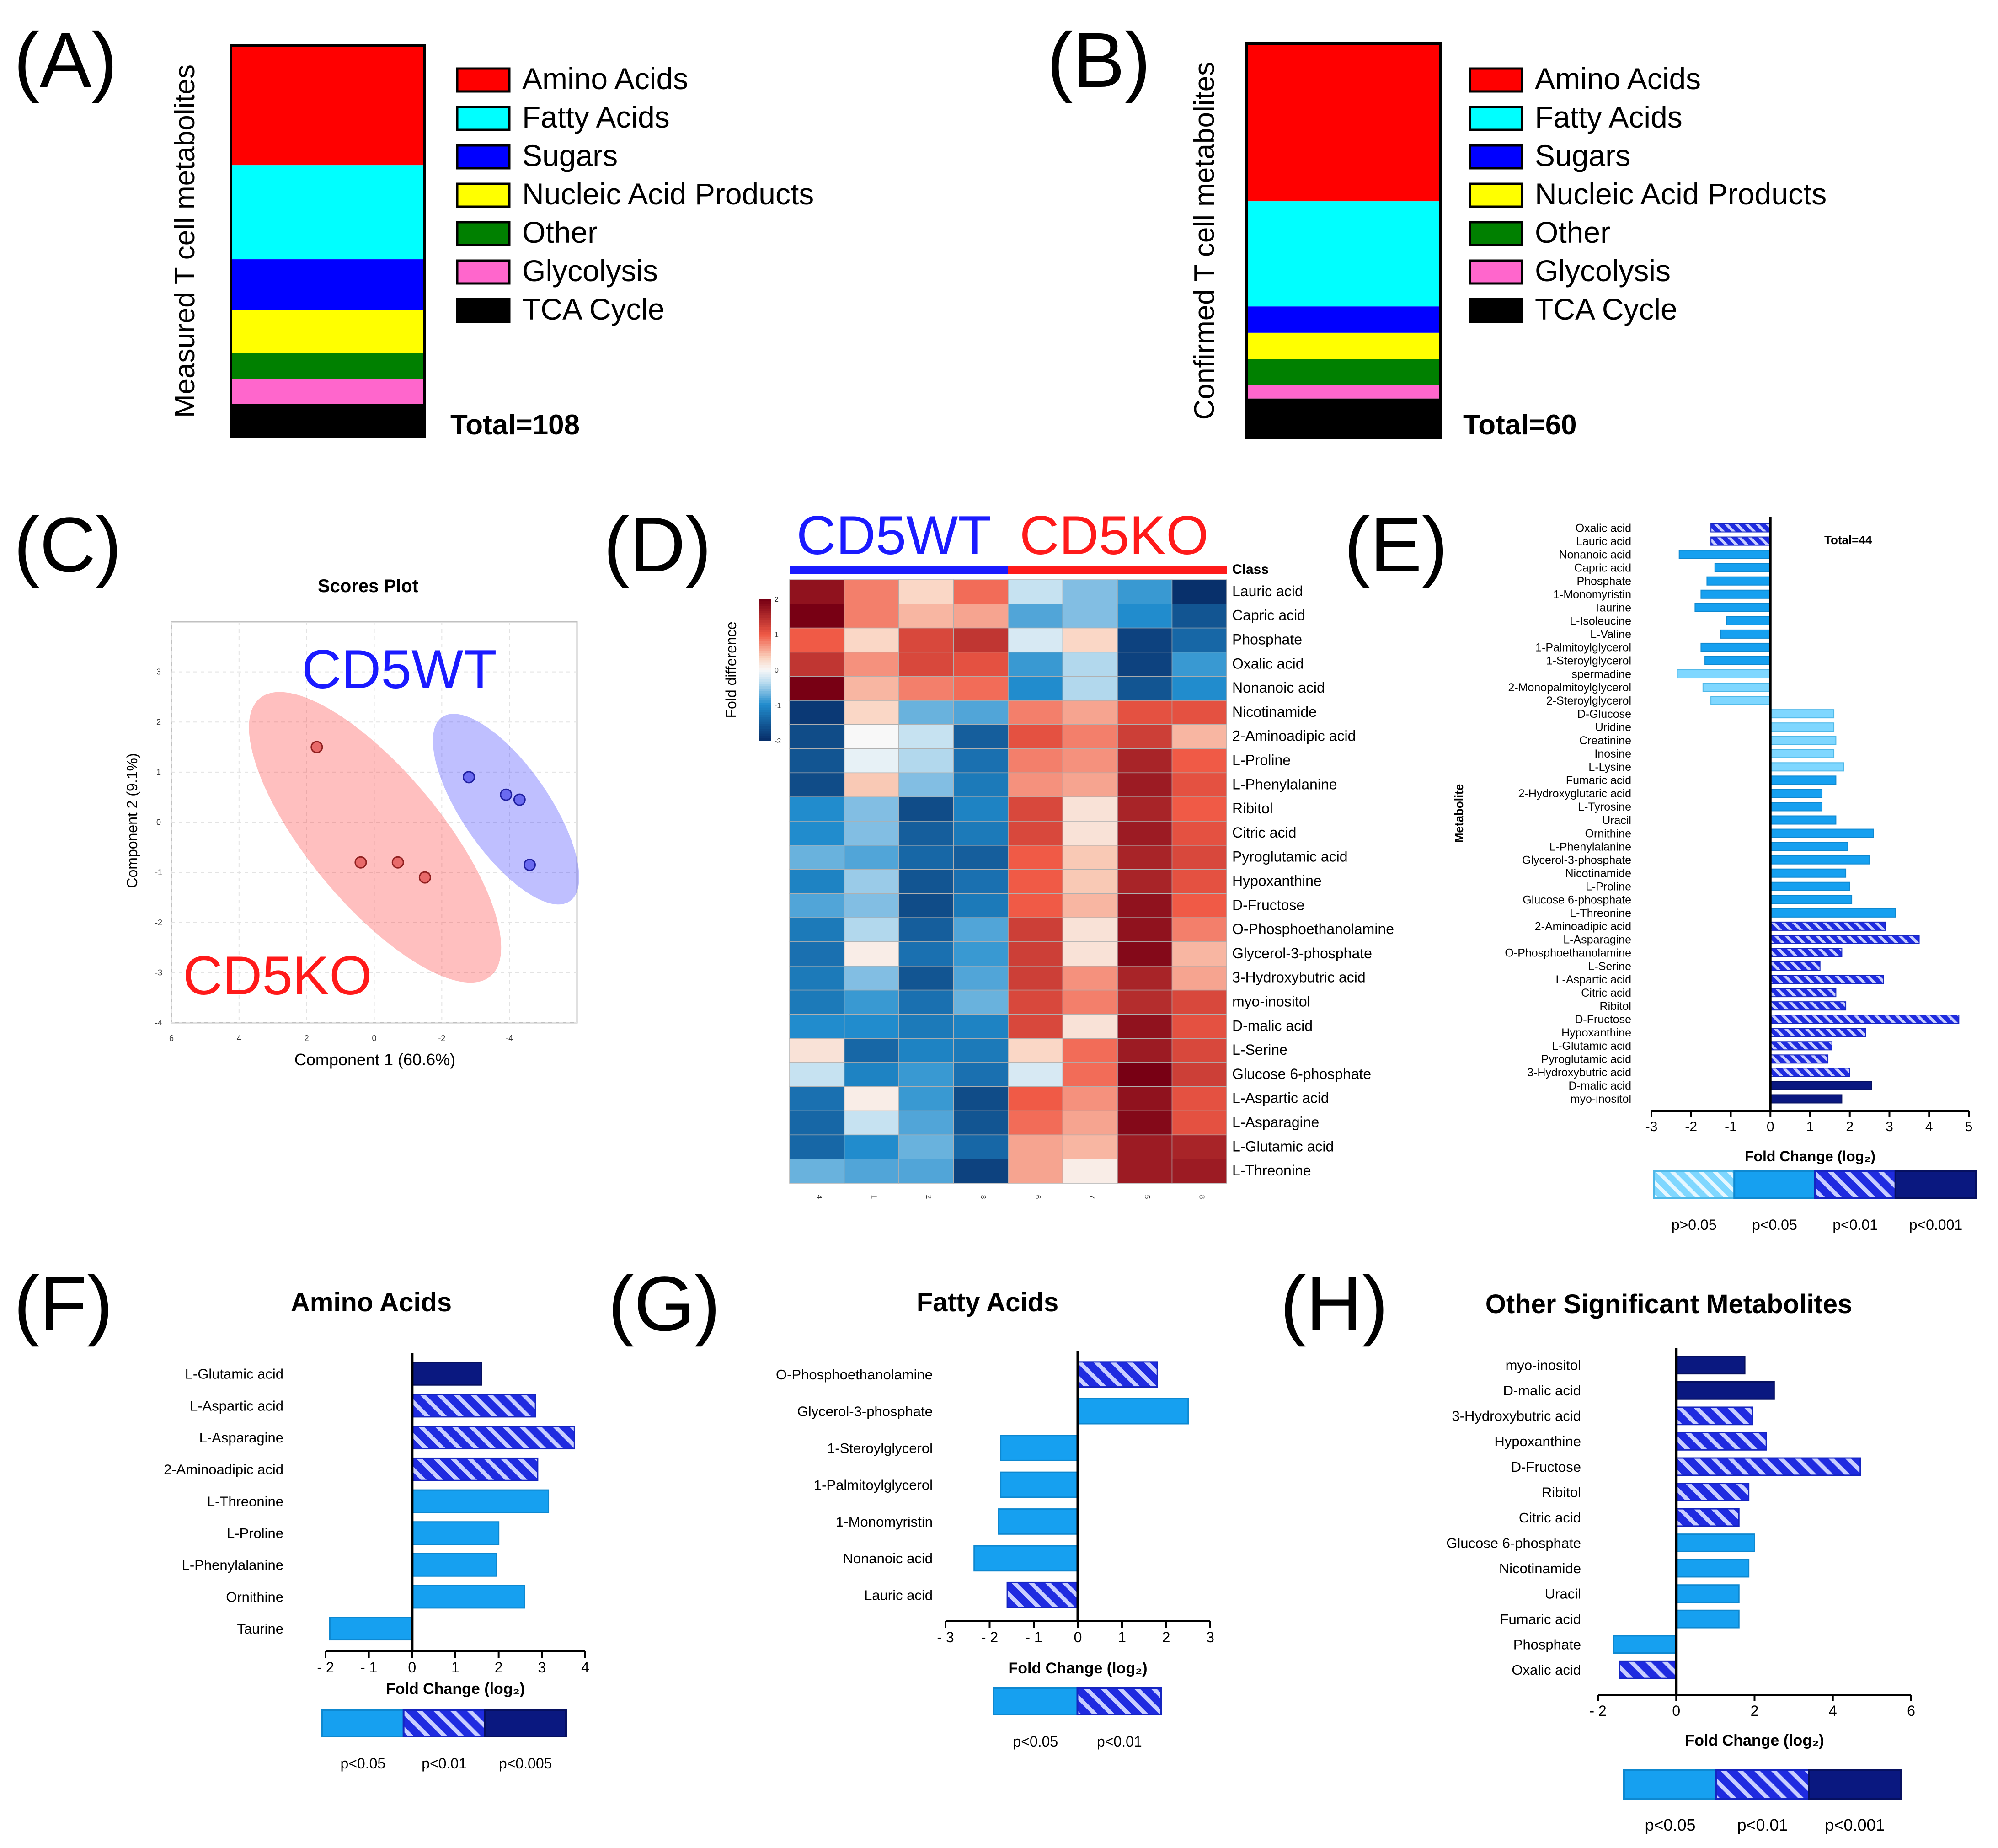 This screenshot has width=1998, height=1848. What do you see at coordinates (1276, 1122) in the screenshot?
I see `row-label-l-asparagine: L-Asparagine` at bounding box center [1276, 1122].